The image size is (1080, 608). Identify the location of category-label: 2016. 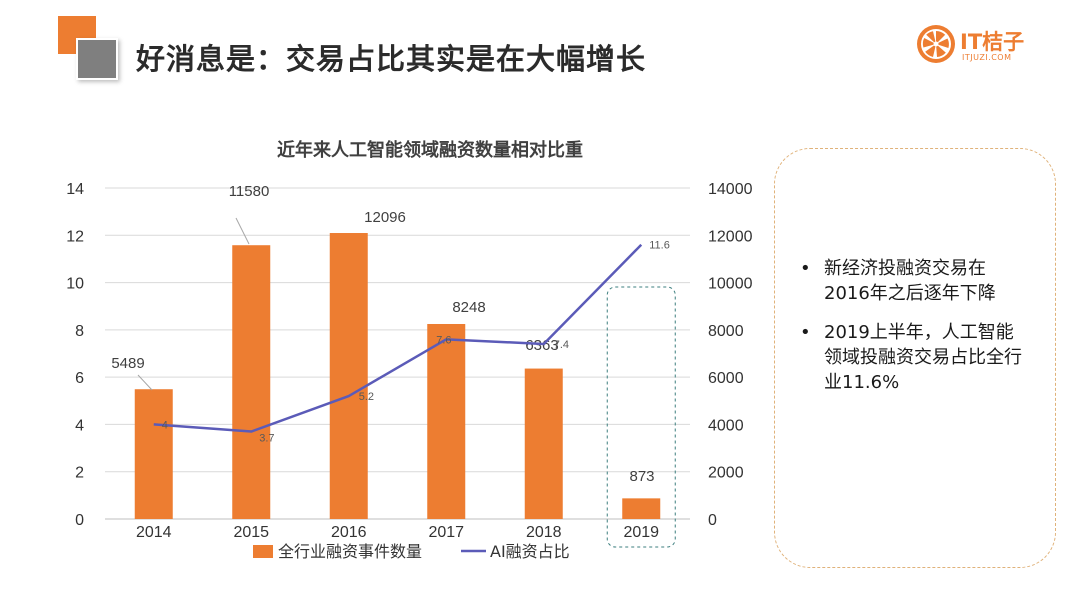
(349, 532).